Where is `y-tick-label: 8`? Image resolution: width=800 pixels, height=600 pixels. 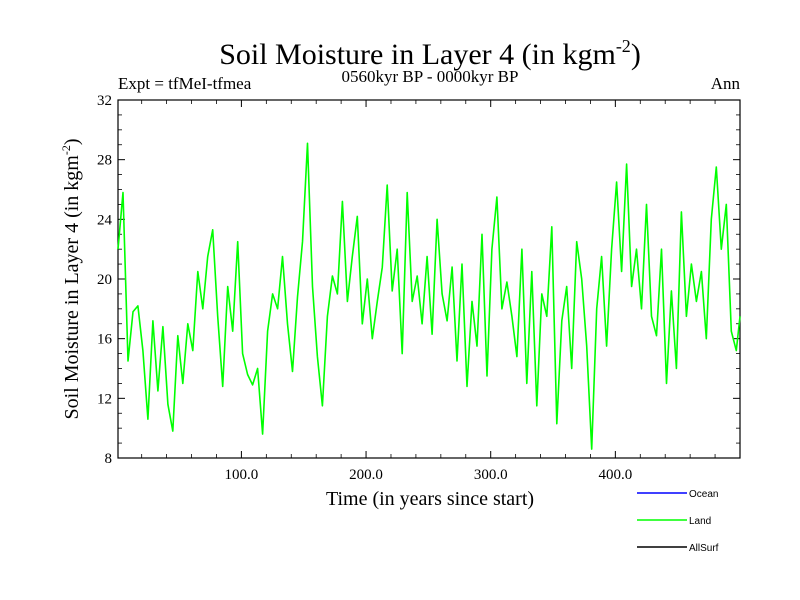
y-tick-label: 8 is located at coordinates (109, 459).